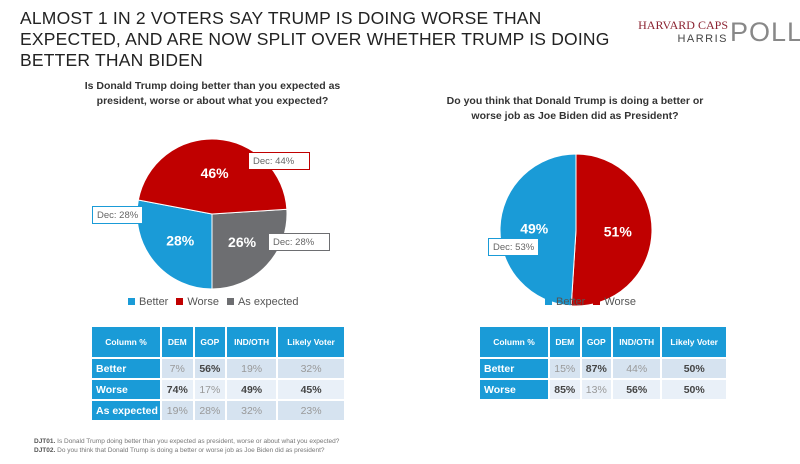  What do you see at coordinates (596, 368) in the screenshot?
I see `table-cell: 87%` at bounding box center [596, 368].